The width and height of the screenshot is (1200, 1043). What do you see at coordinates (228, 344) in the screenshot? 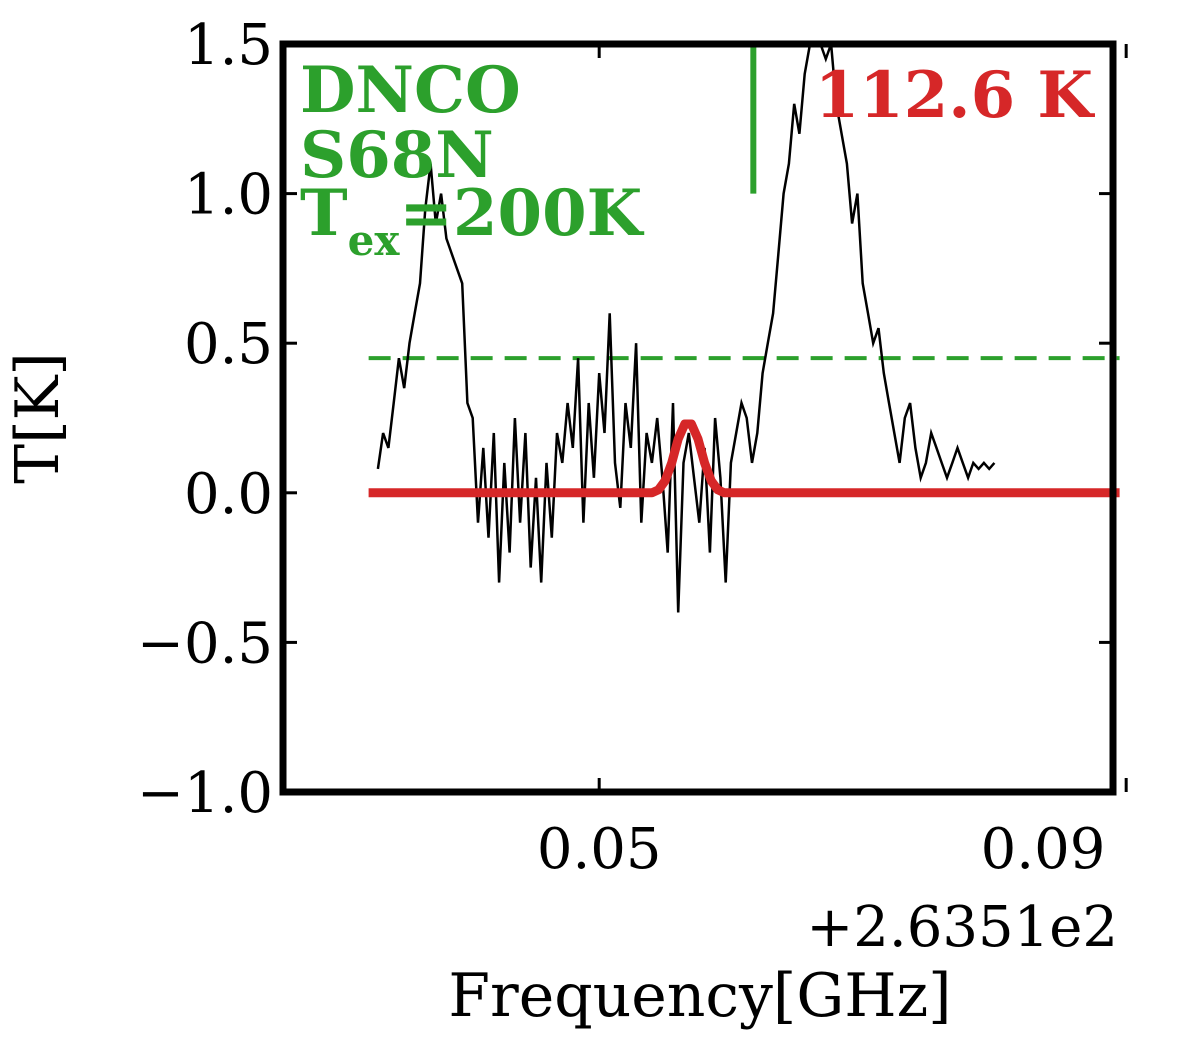
I see `y-tick-label: 0.5` at bounding box center [228, 344].